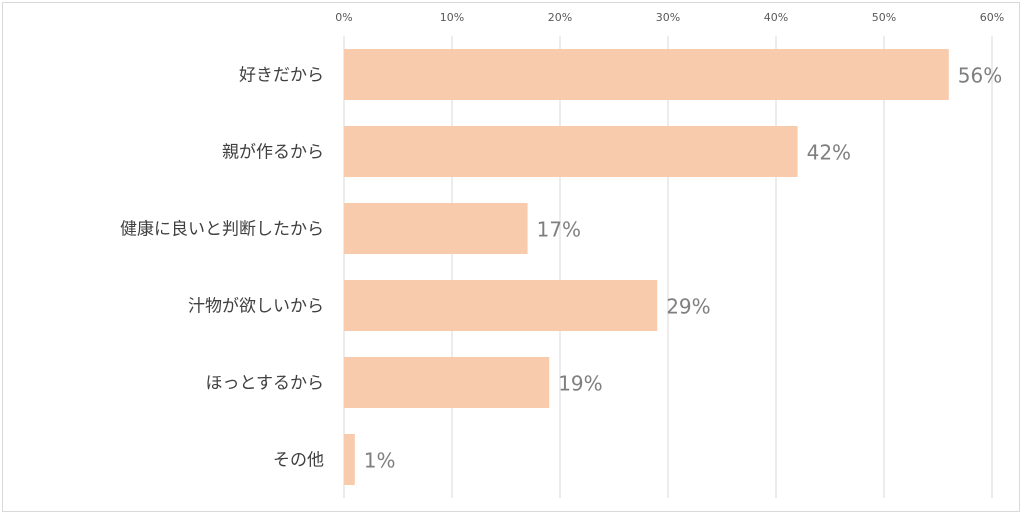 The height and width of the screenshot is (516, 1024). I want to click on data-label: 1%, so click(380, 461).